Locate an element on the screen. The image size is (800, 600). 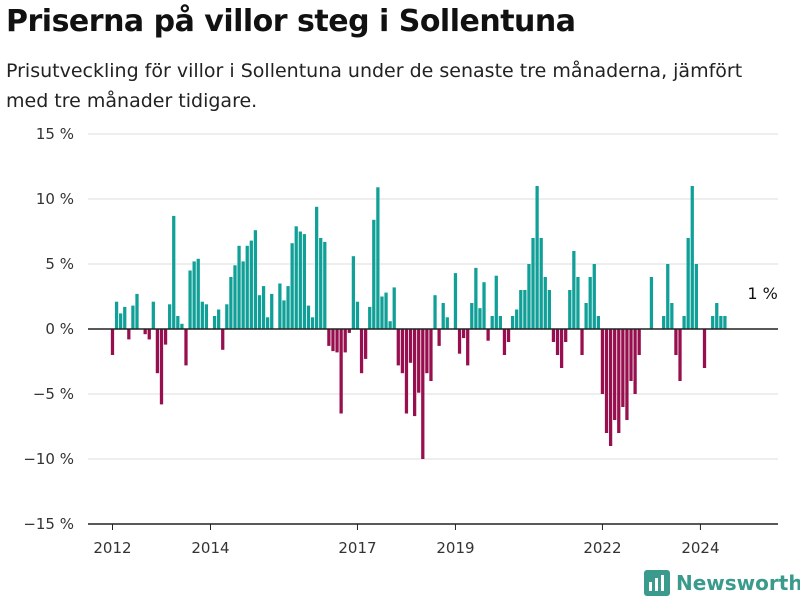
x-tick-label: 2024 is located at coordinates (700, 548).